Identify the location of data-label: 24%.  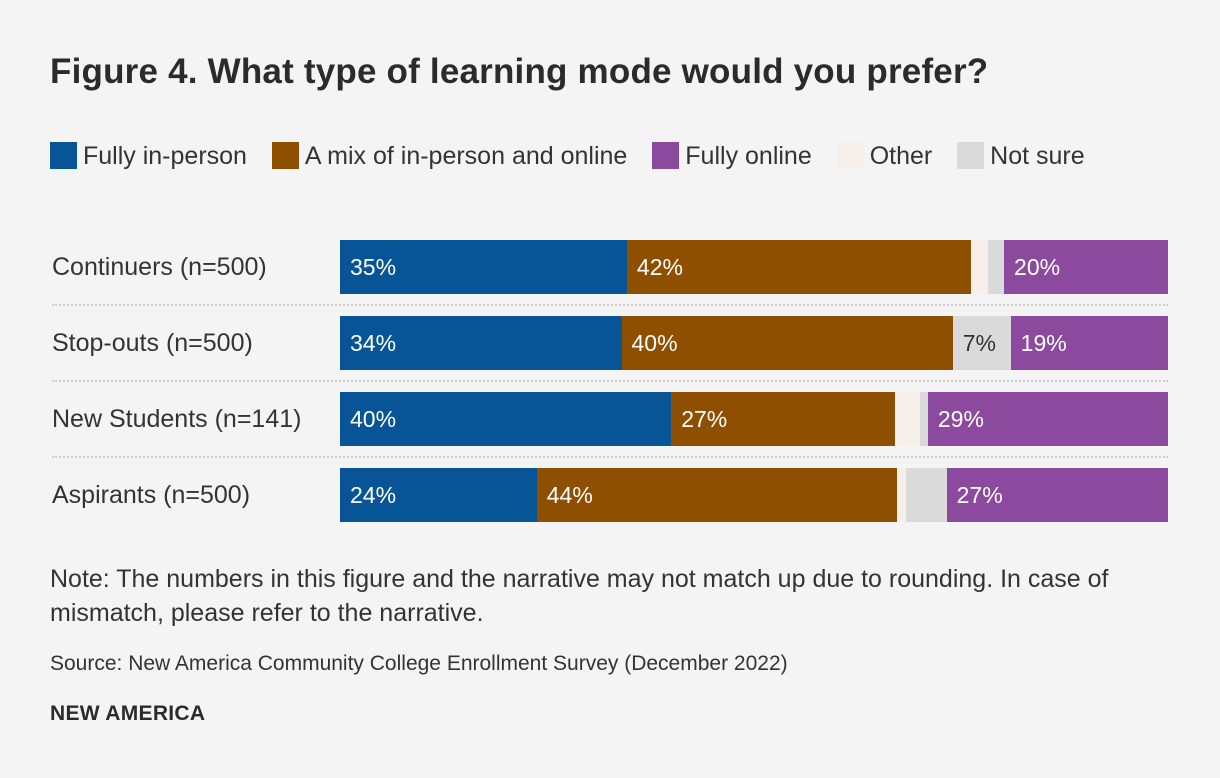
(373, 495).